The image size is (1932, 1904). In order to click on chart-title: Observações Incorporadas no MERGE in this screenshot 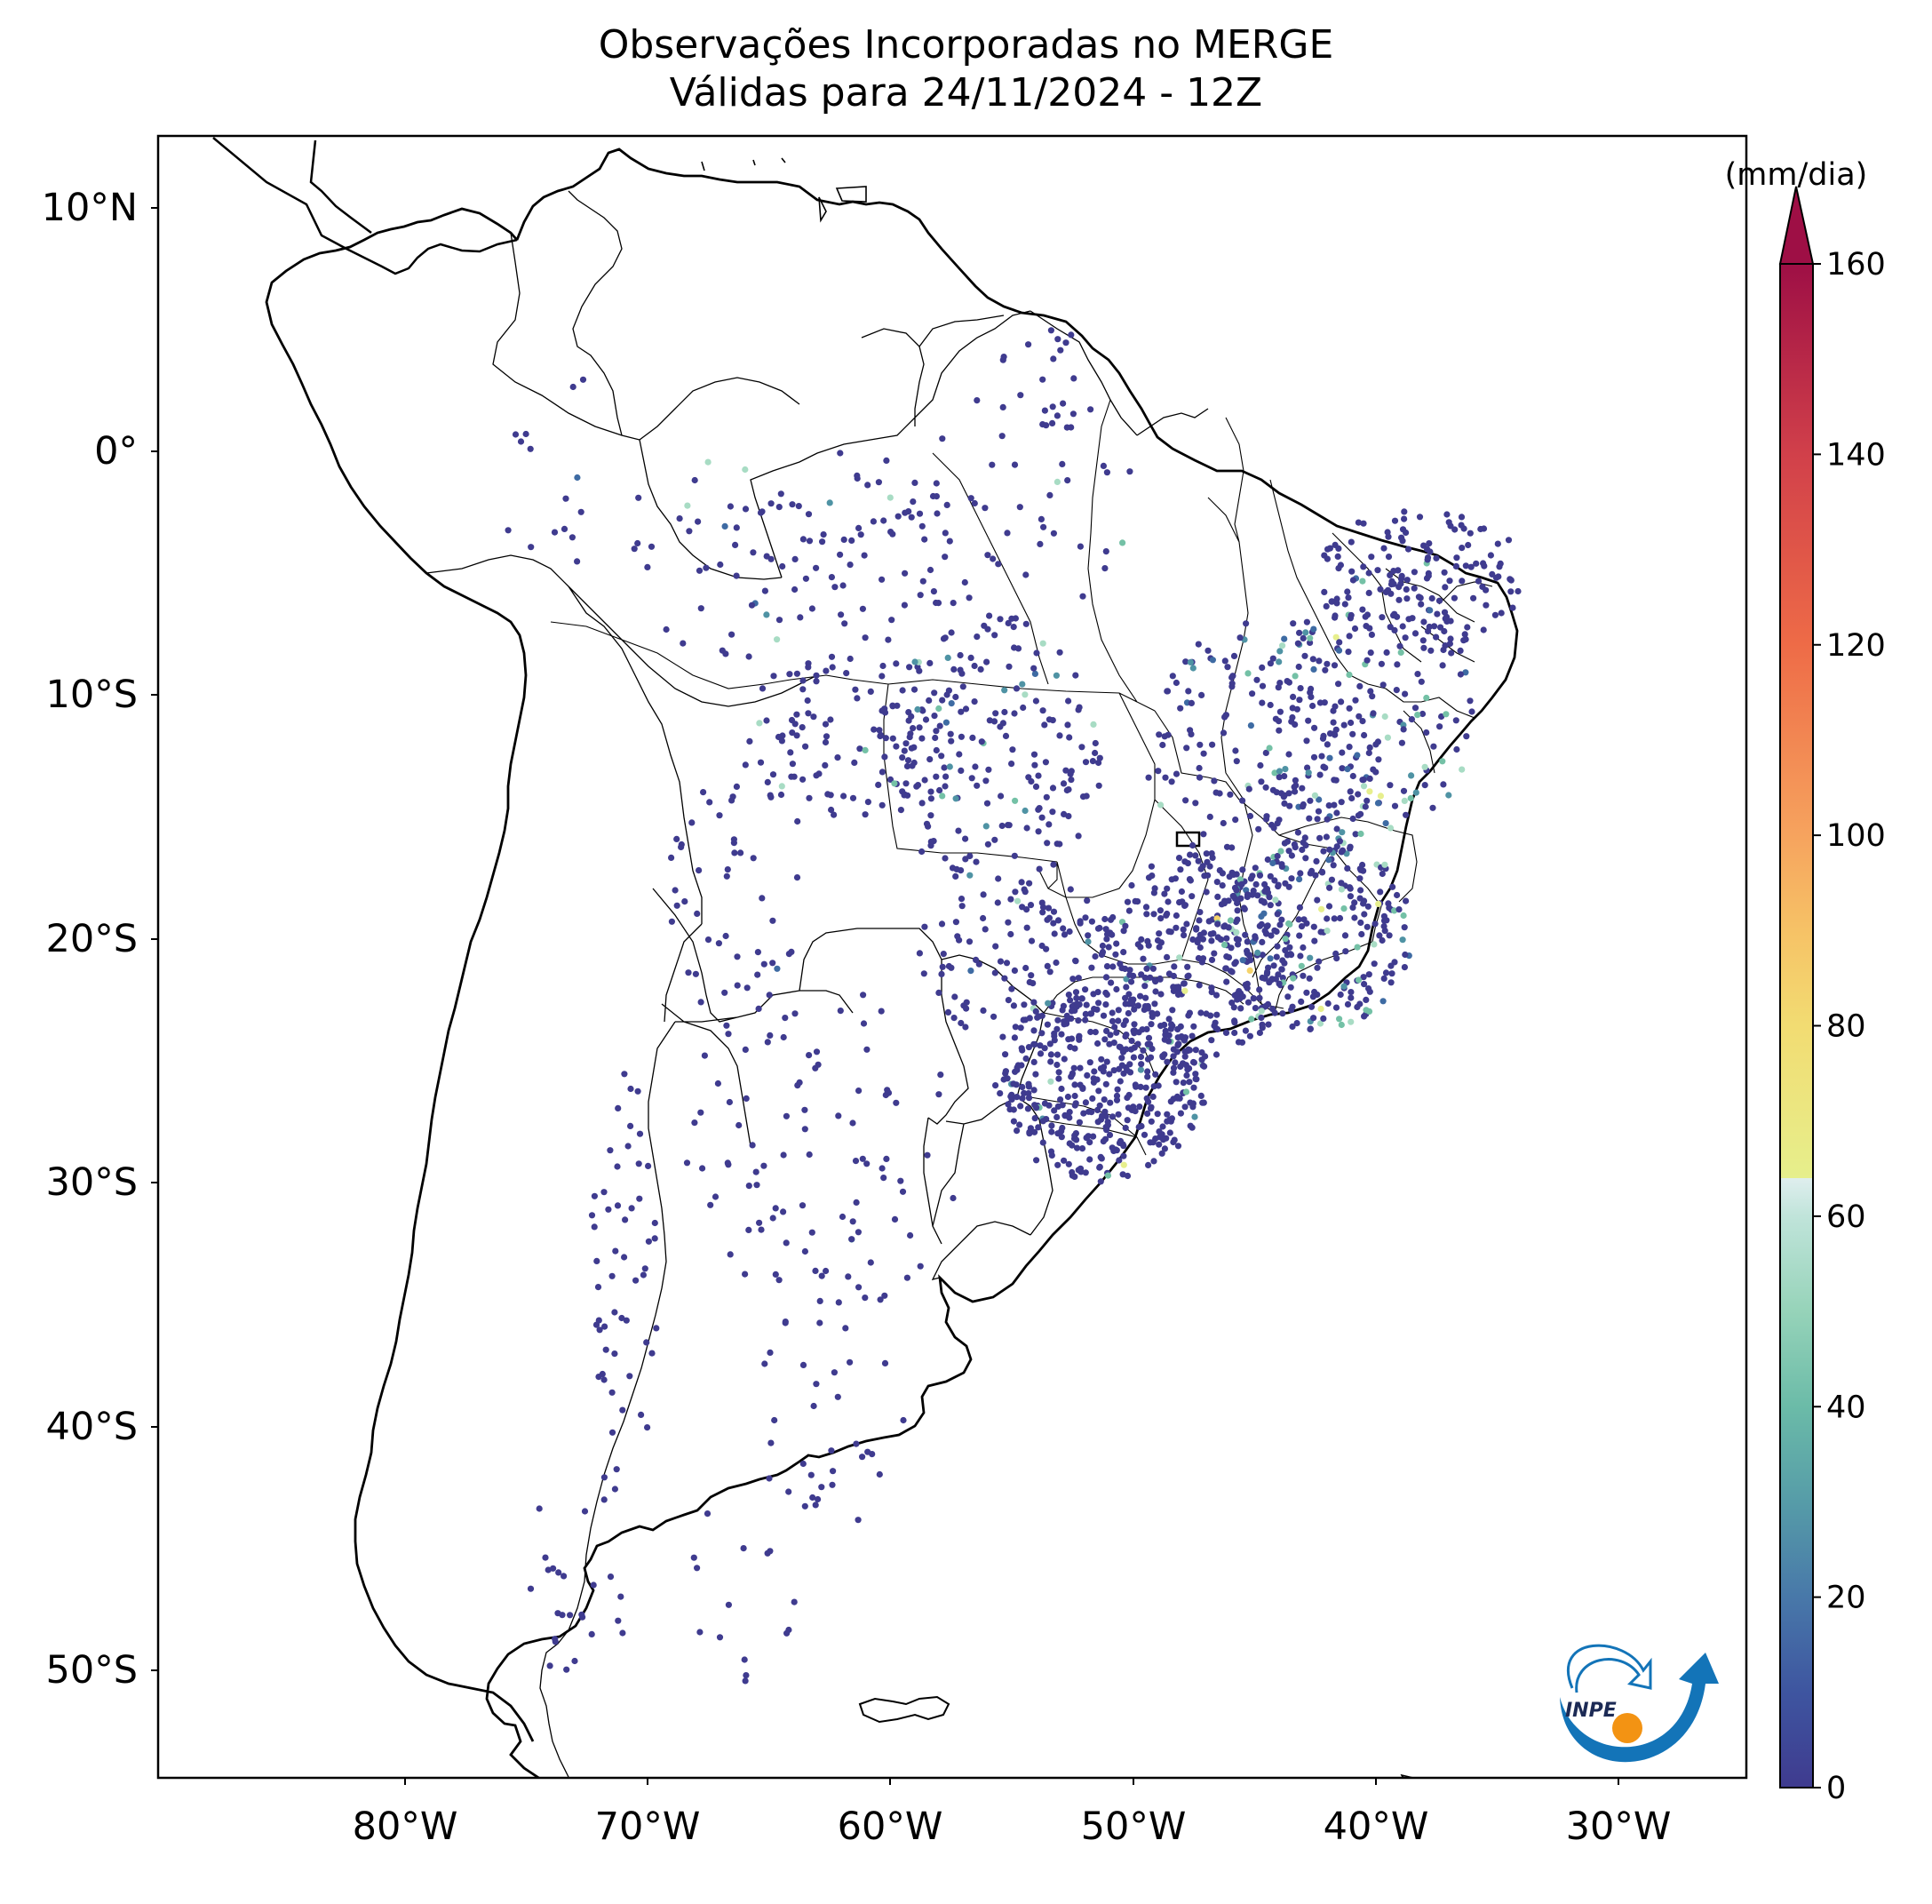, I will do `click(966, 45)`.